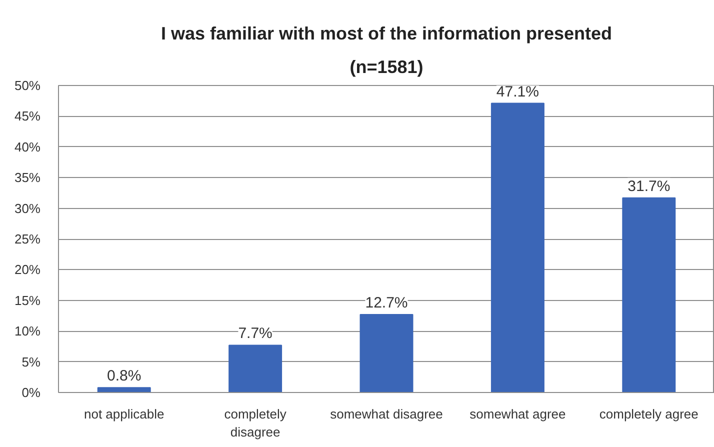  Describe the element at coordinates (124, 414) in the screenshot. I see `x-tick-label: not applicable` at that location.